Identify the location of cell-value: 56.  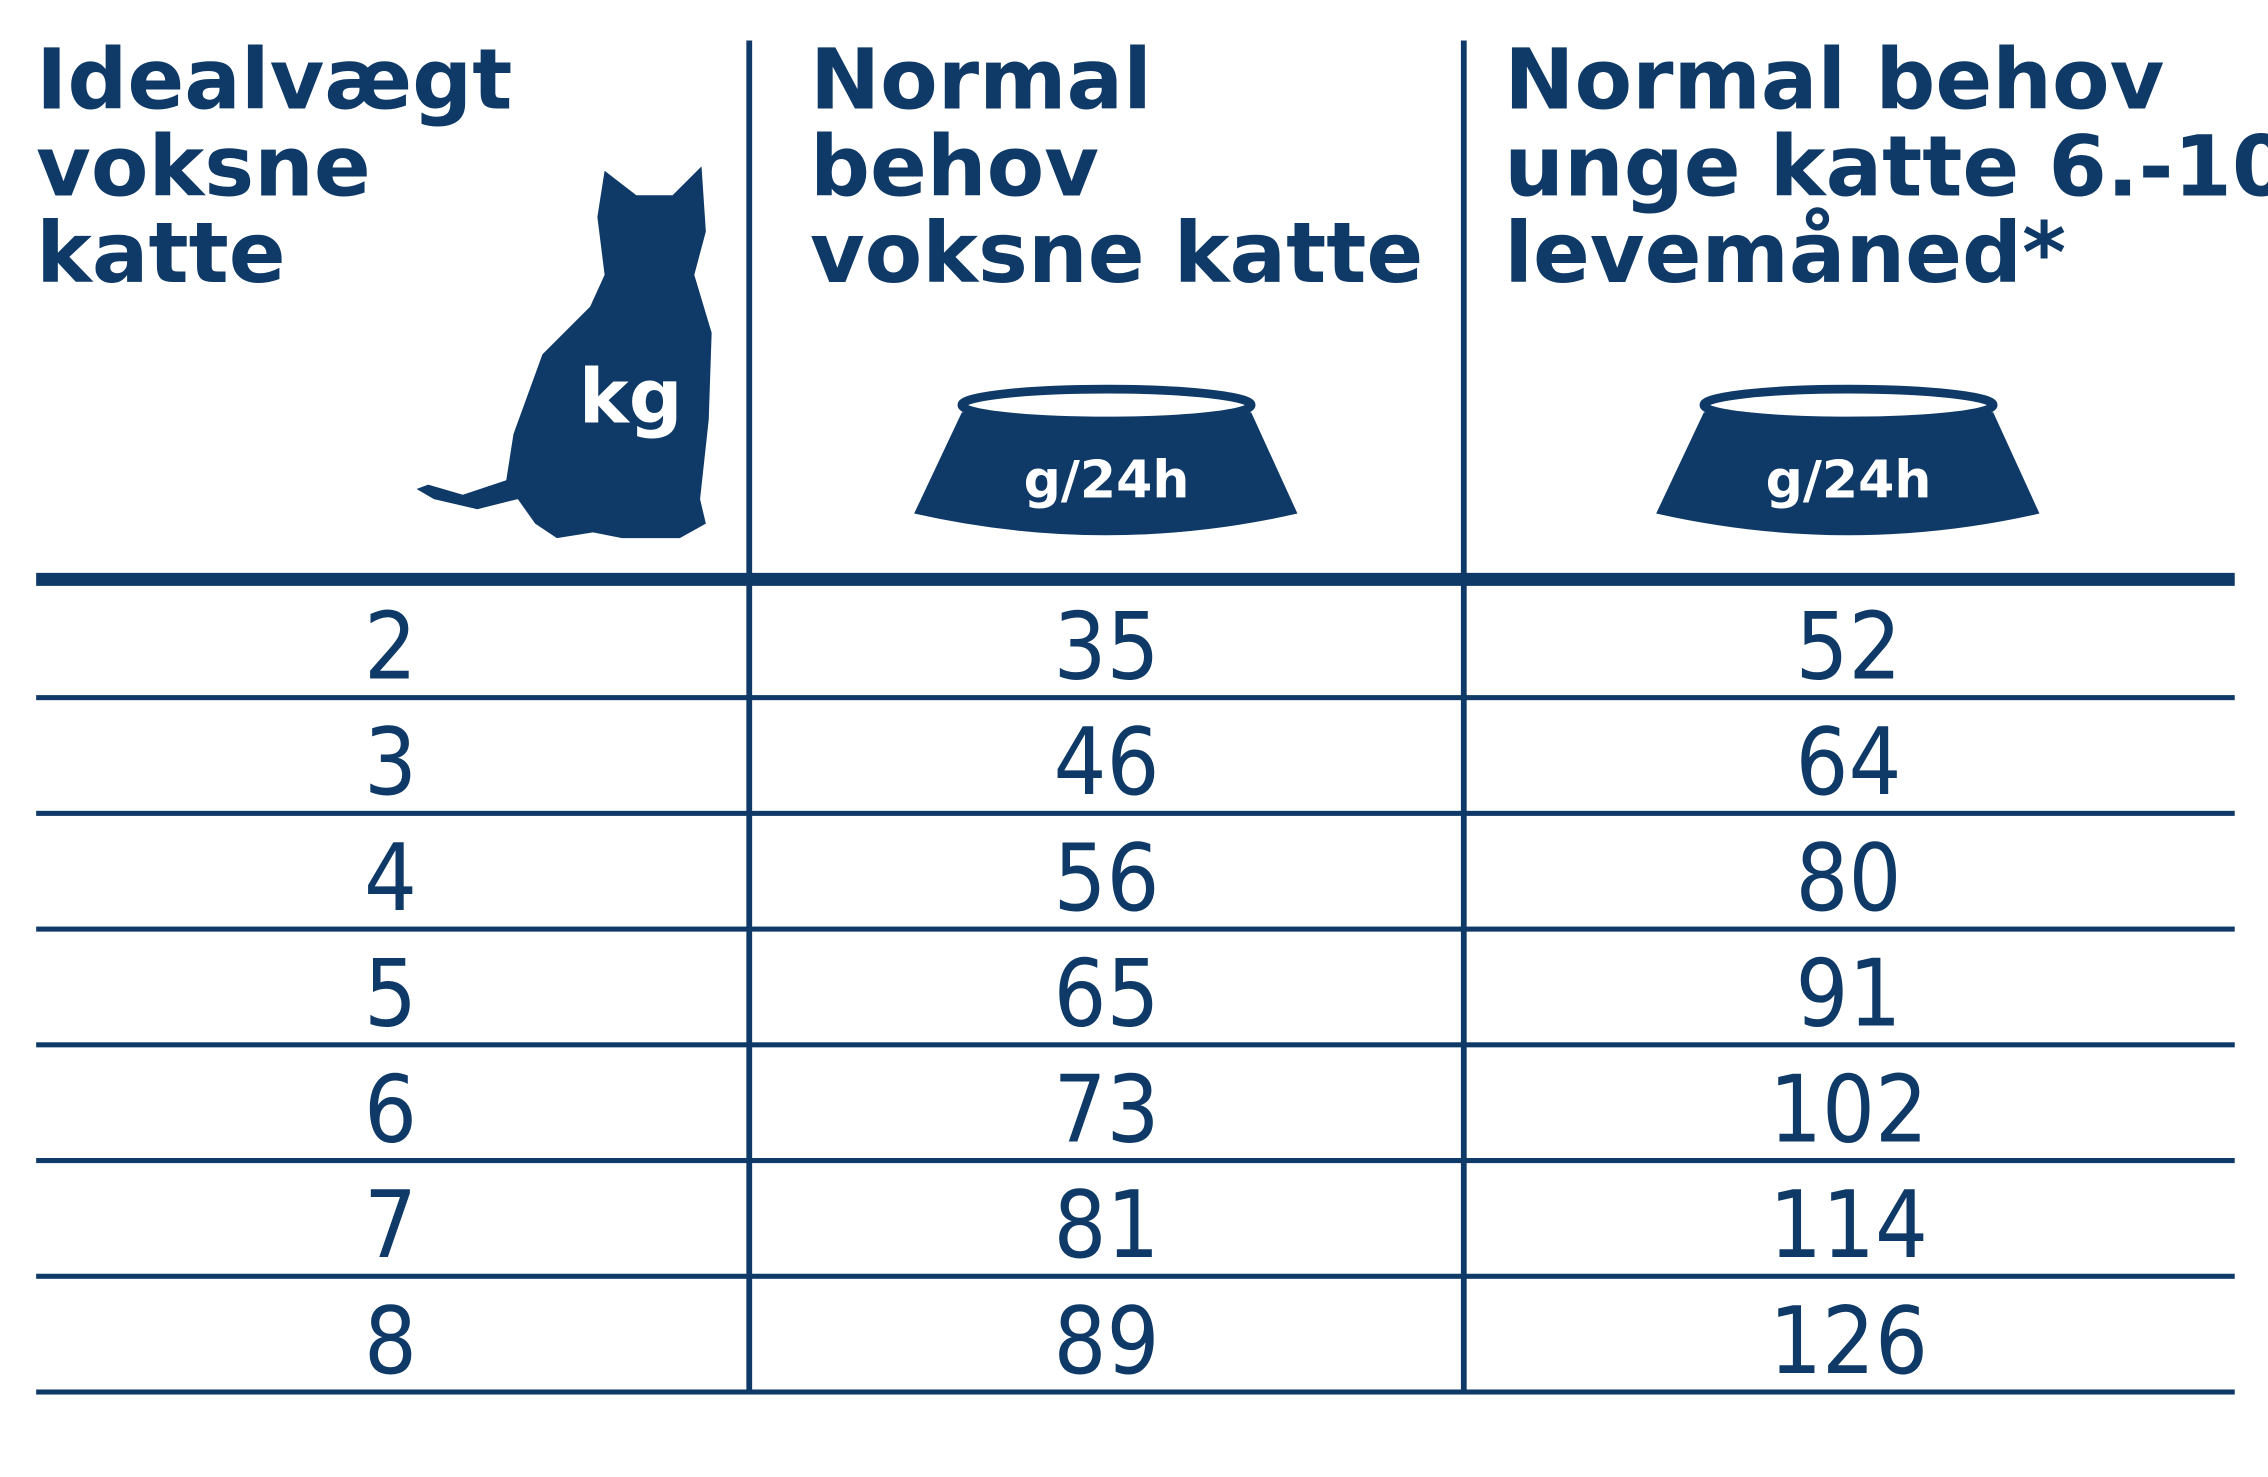
(1107, 878).